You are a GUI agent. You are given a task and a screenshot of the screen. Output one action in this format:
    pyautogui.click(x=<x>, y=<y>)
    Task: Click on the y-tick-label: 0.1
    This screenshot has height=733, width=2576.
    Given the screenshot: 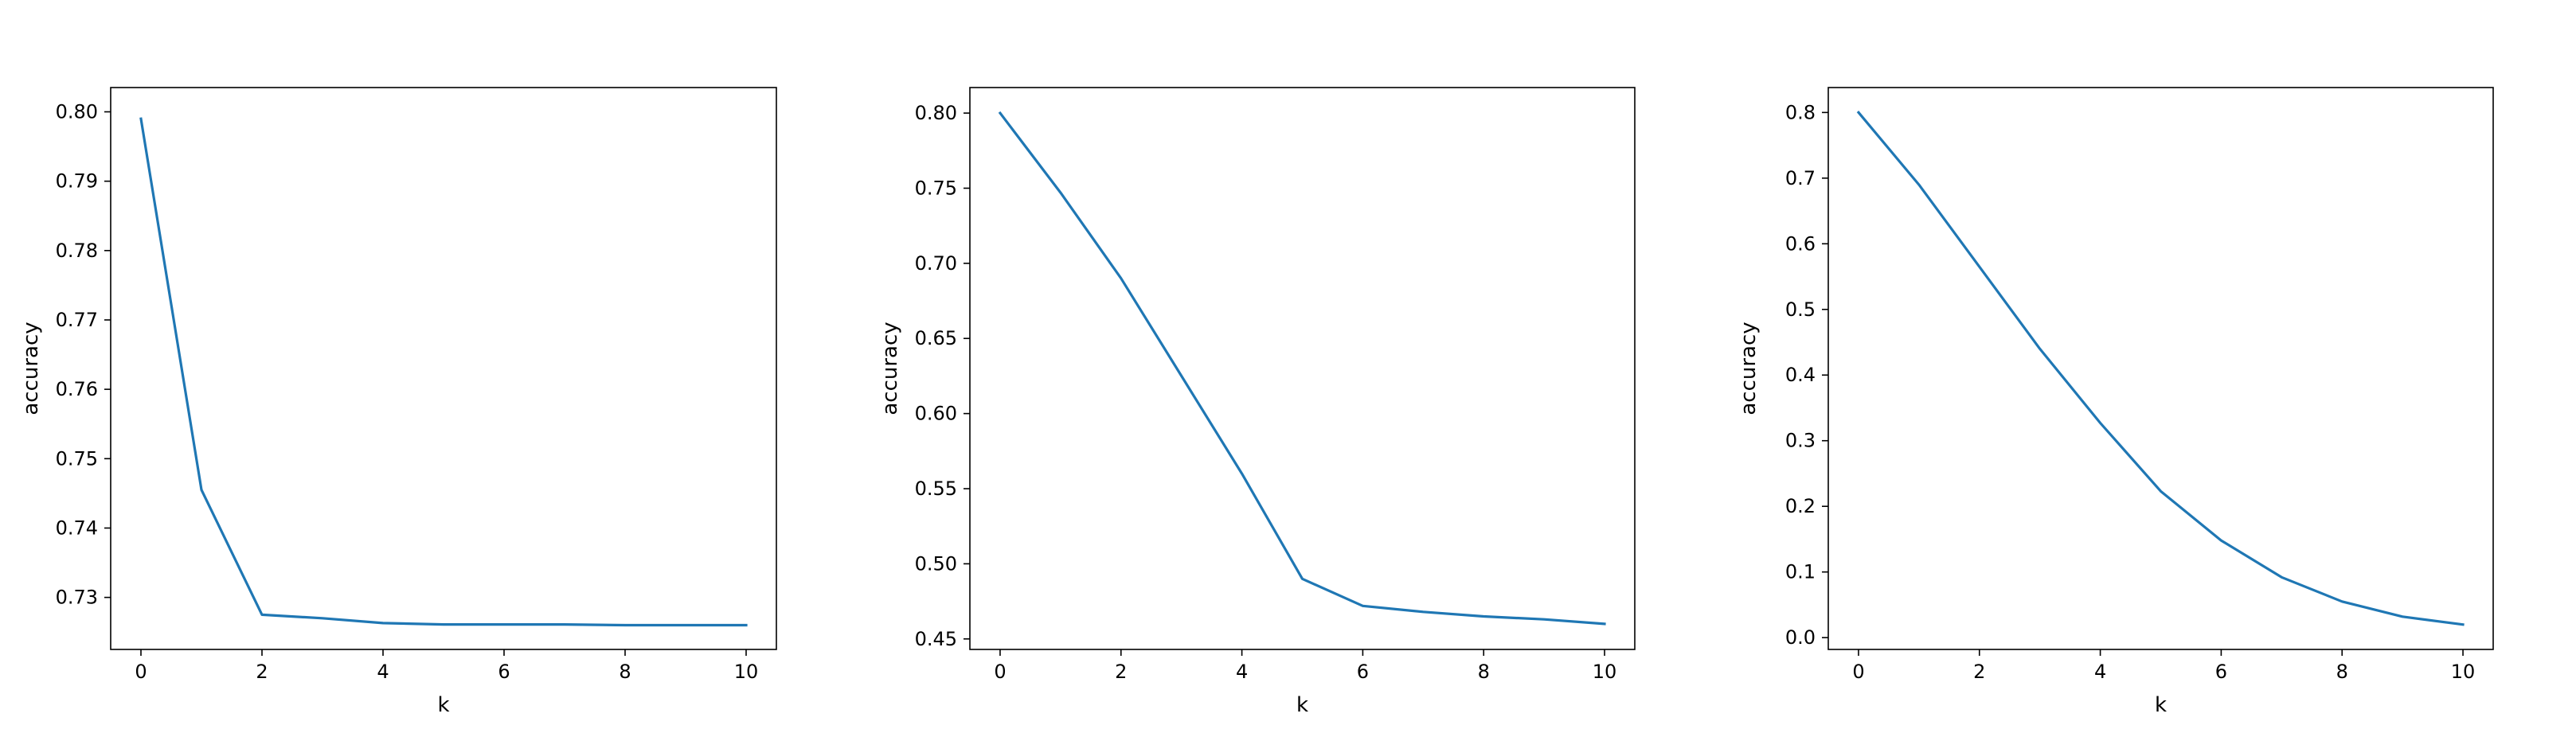 What is the action you would take?
    pyautogui.click(x=1800, y=572)
    